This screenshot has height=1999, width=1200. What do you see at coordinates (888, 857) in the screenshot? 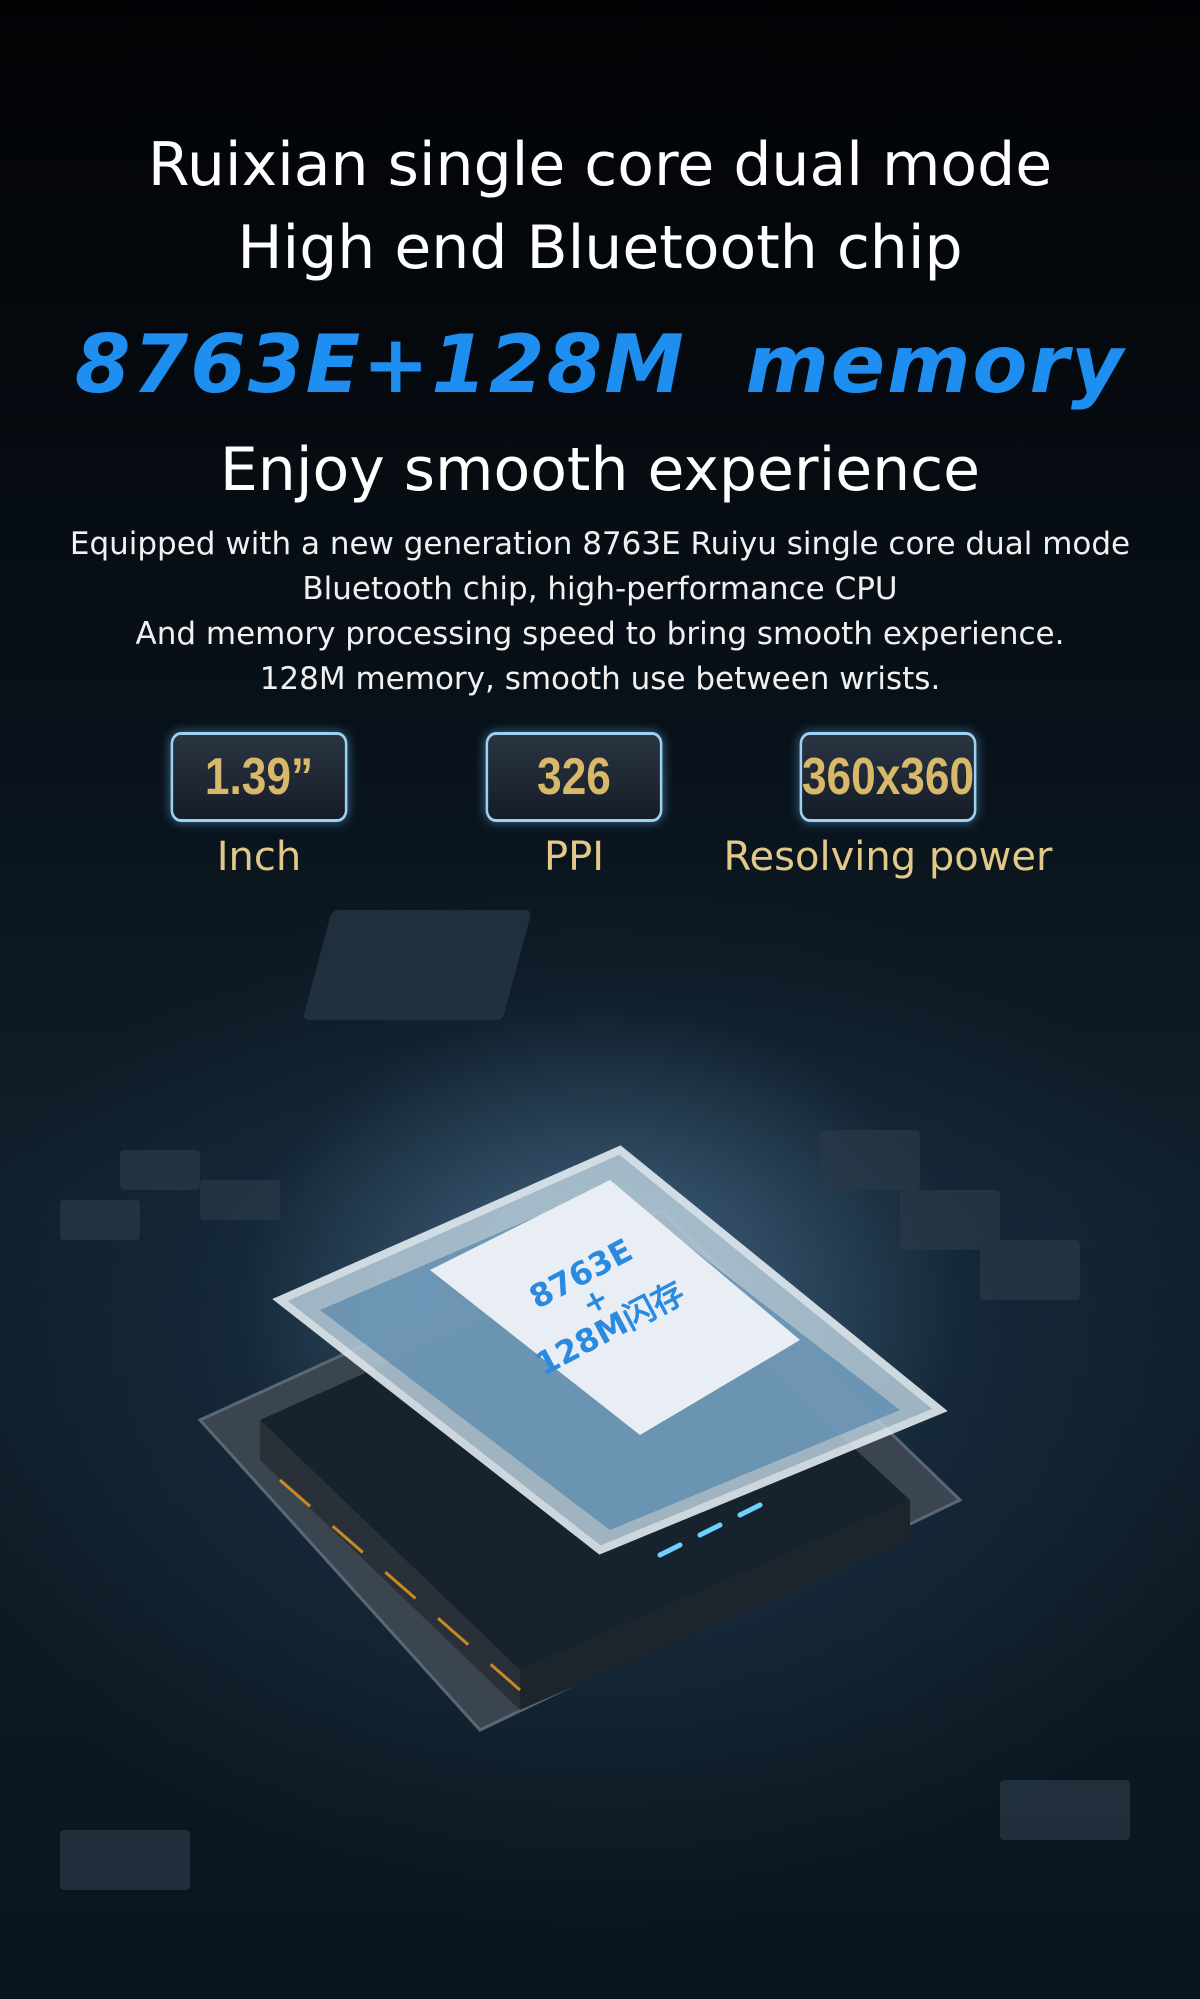
I see `spec-label: Resolving power` at bounding box center [888, 857].